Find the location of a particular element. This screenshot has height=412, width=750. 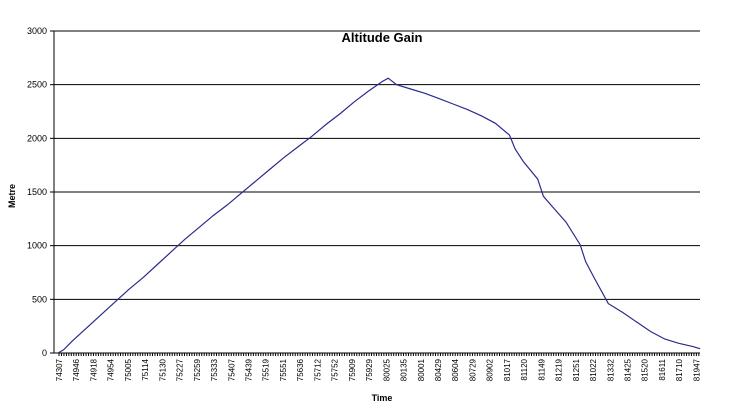

x-tick-label: 81149 is located at coordinates (541, 369).